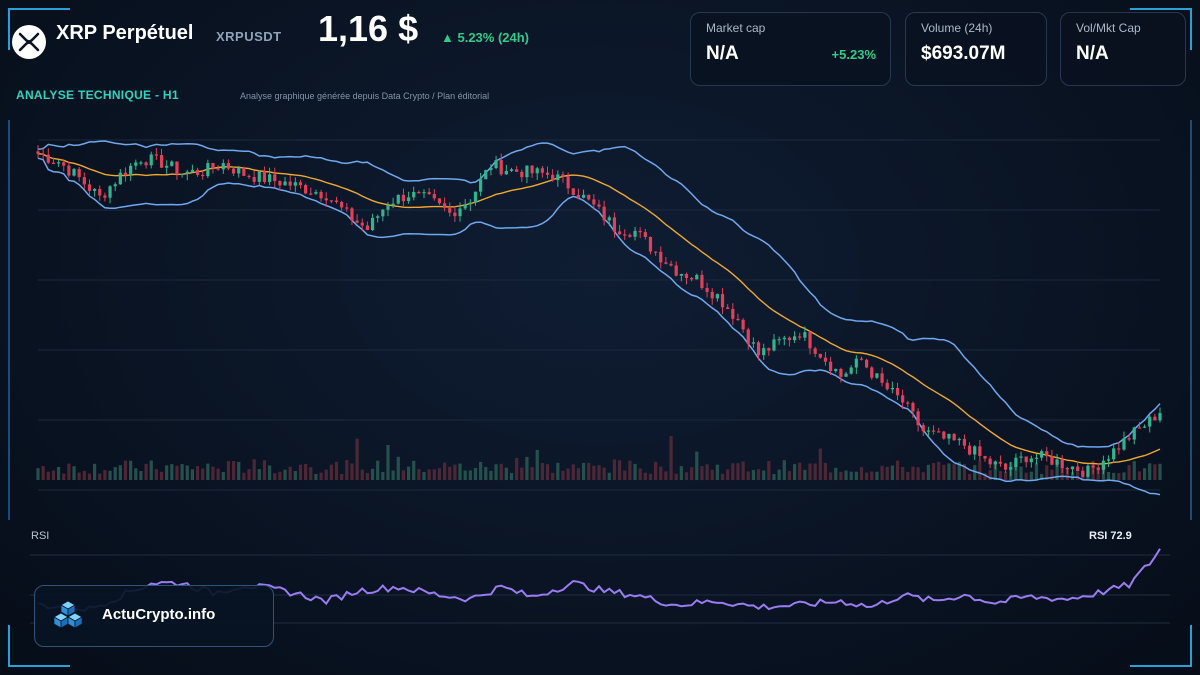 The image size is (1200, 675). Describe the element at coordinates (9, 320) in the screenshot. I see `frame-edge-left` at that location.